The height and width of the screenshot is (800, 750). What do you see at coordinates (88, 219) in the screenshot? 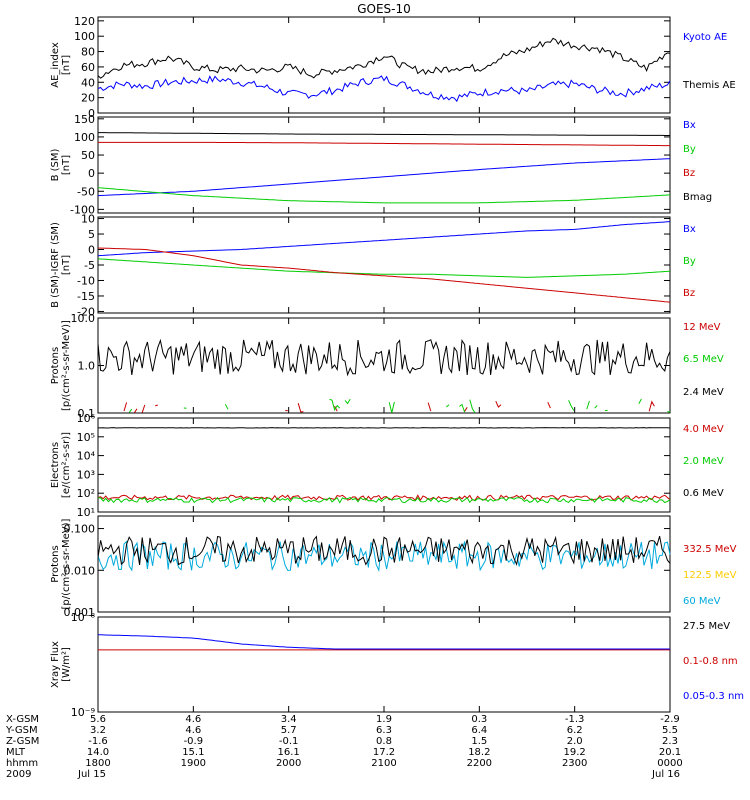
I see `y-tick-label: 10` at bounding box center [88, 219].